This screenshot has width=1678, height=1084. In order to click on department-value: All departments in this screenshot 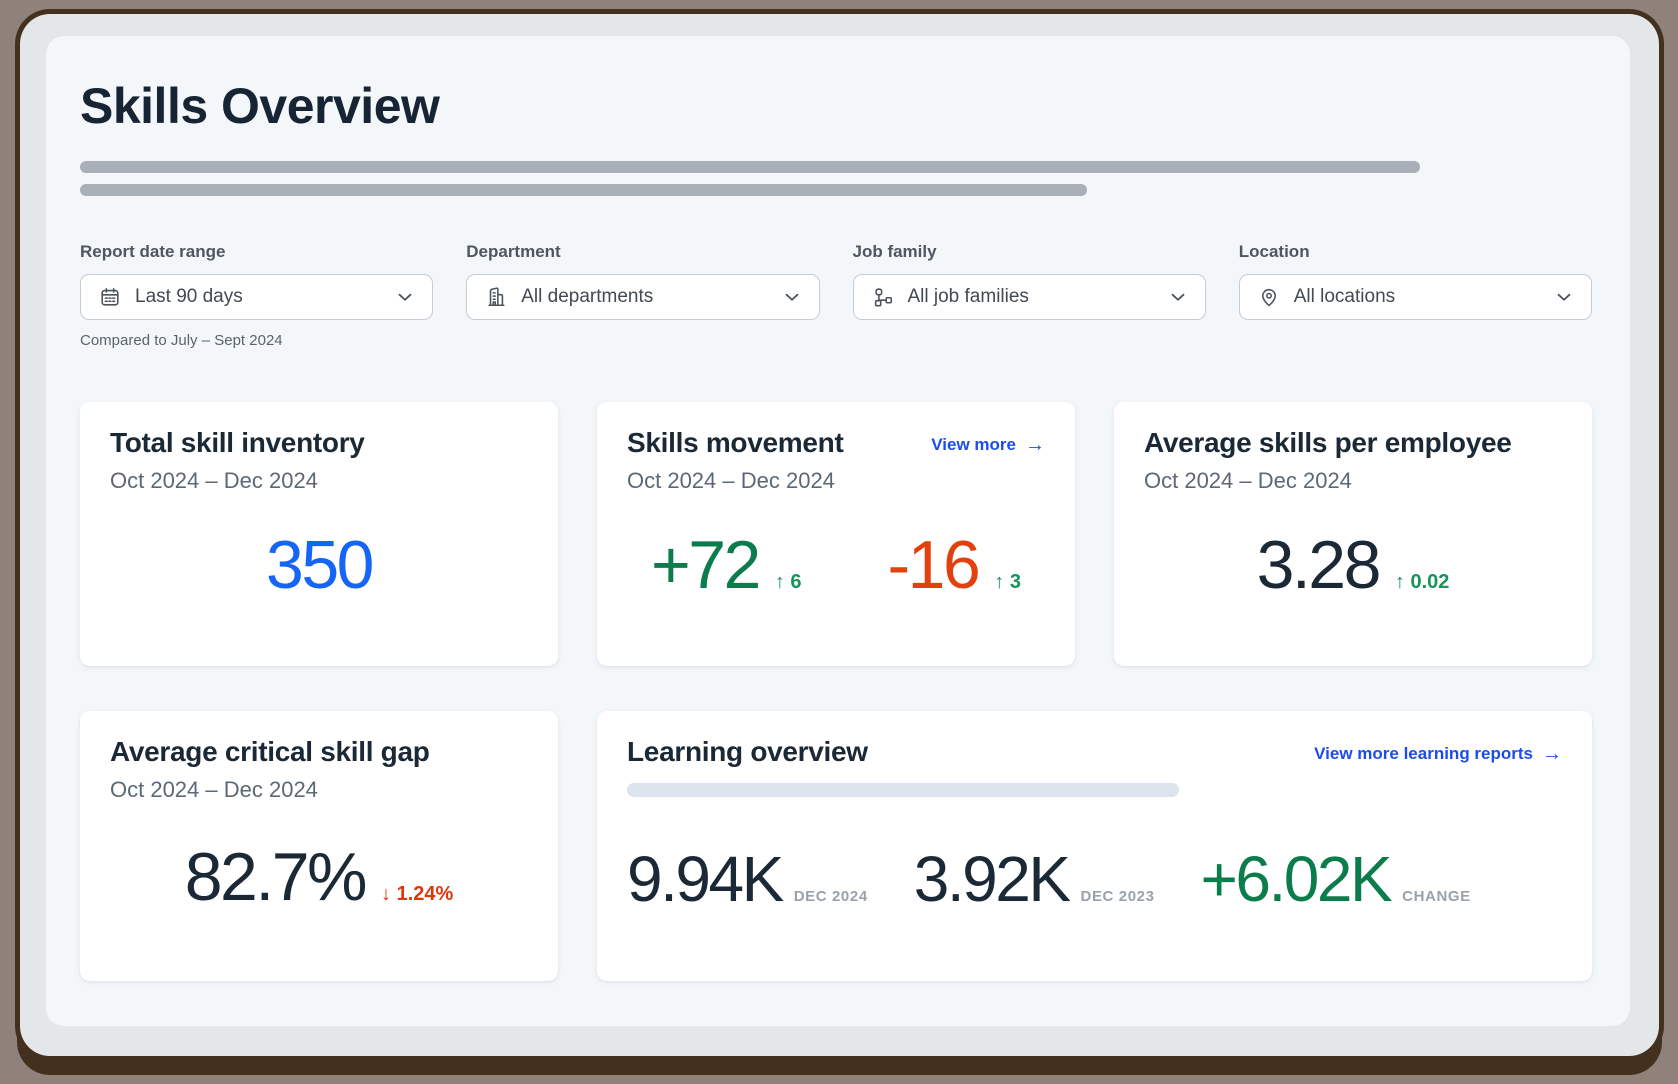, I will do `click(587, 296)`.